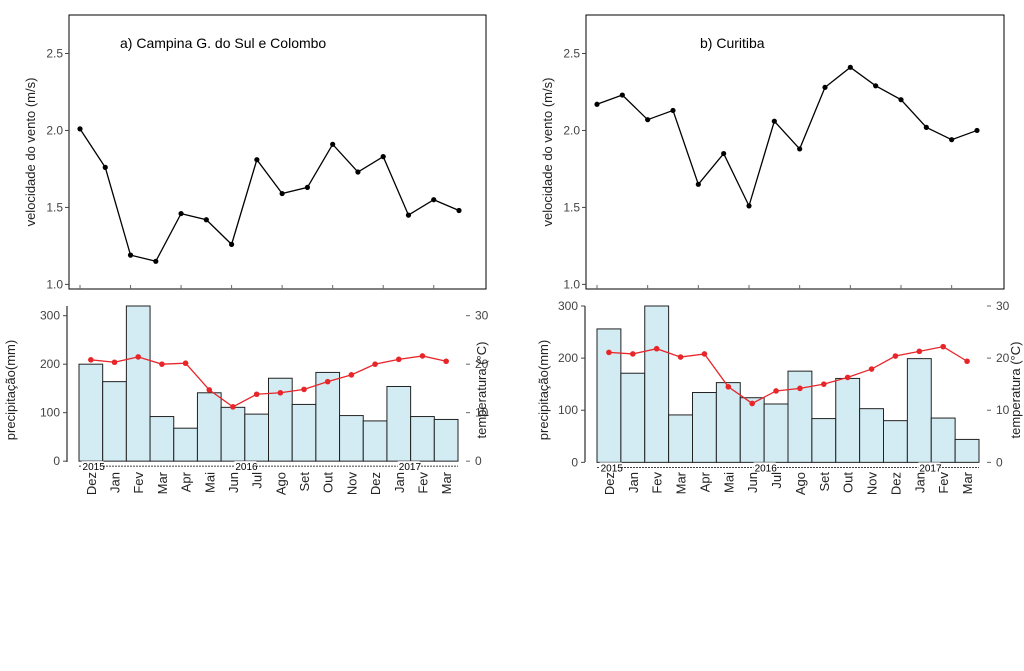  Describe the element at coordinates (482, 364) in the screenshot. I see `y2-tick-label: 20` at that location.